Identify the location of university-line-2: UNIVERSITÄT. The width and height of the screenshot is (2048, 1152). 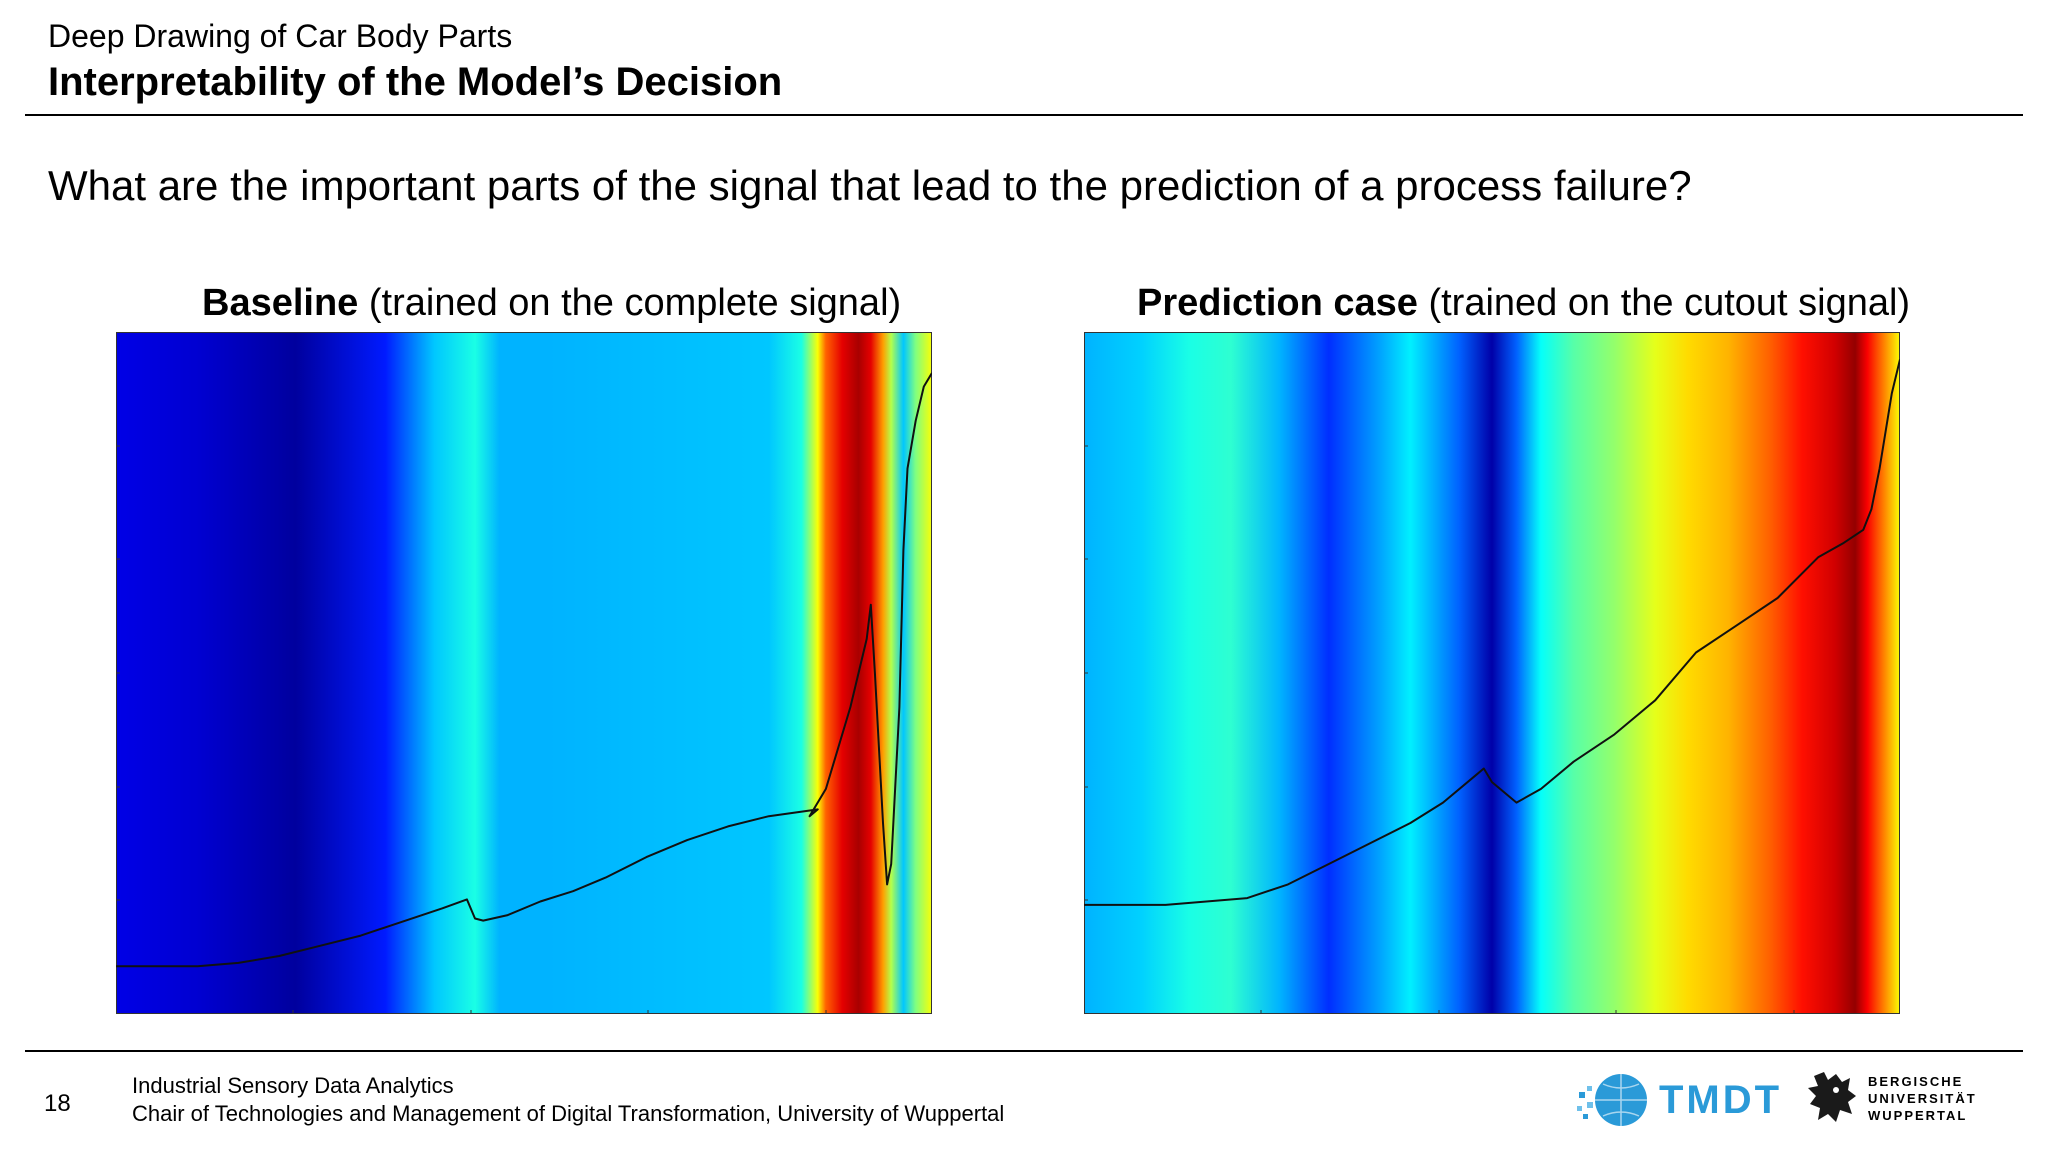
(1922, 1098).